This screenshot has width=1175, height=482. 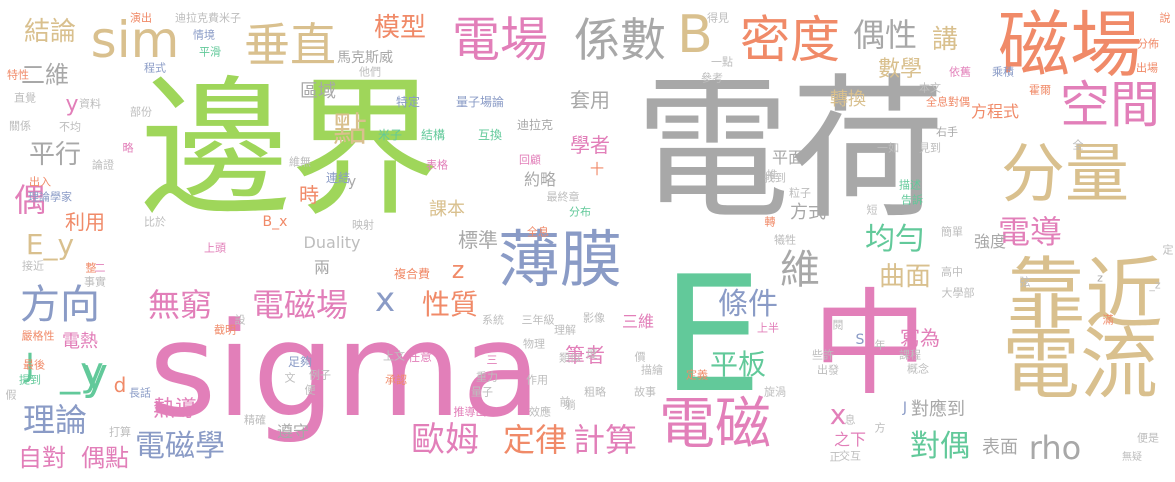 What do you see at coordinates (385, 300) in the screenshot?
I see `word-x-slate: x` at bounding box center [385, 300].